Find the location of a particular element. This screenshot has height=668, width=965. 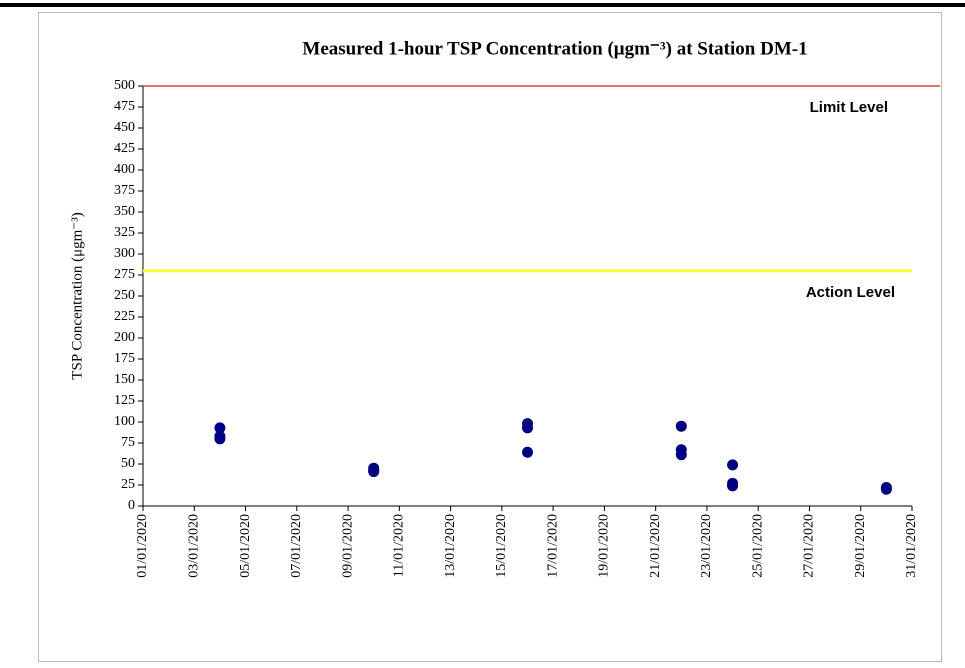

y-tick-label: 275 is located at coordinates (124, 274).